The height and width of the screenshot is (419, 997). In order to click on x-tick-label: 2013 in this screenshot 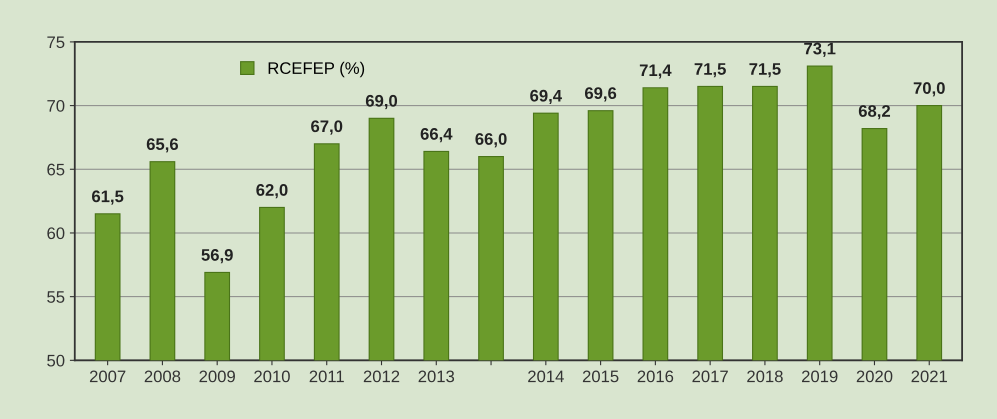, I will do `click(436, 376)`.